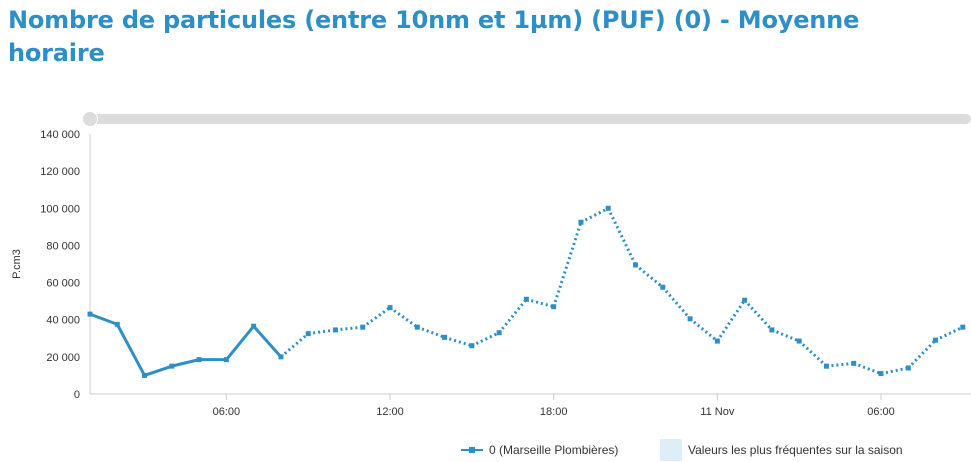 This screenshot has width=971, height=462. What do you see at coordinates (60, 172) in the screenshot?
I see `y-tick-label: 120 000` at bounding box center [60, 172].